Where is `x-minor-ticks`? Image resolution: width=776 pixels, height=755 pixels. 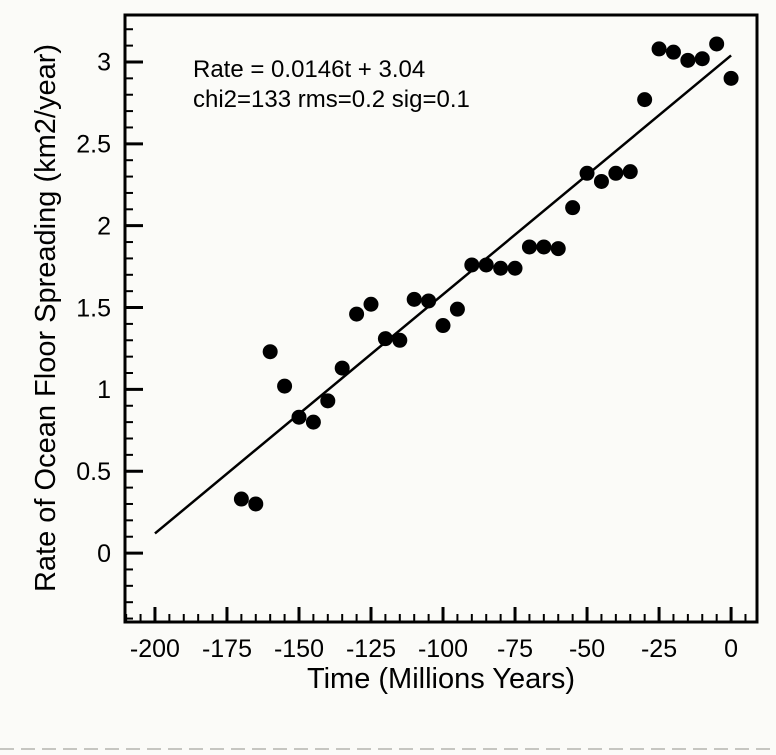
x-minor-ticks is located at coordinates (436, 618).